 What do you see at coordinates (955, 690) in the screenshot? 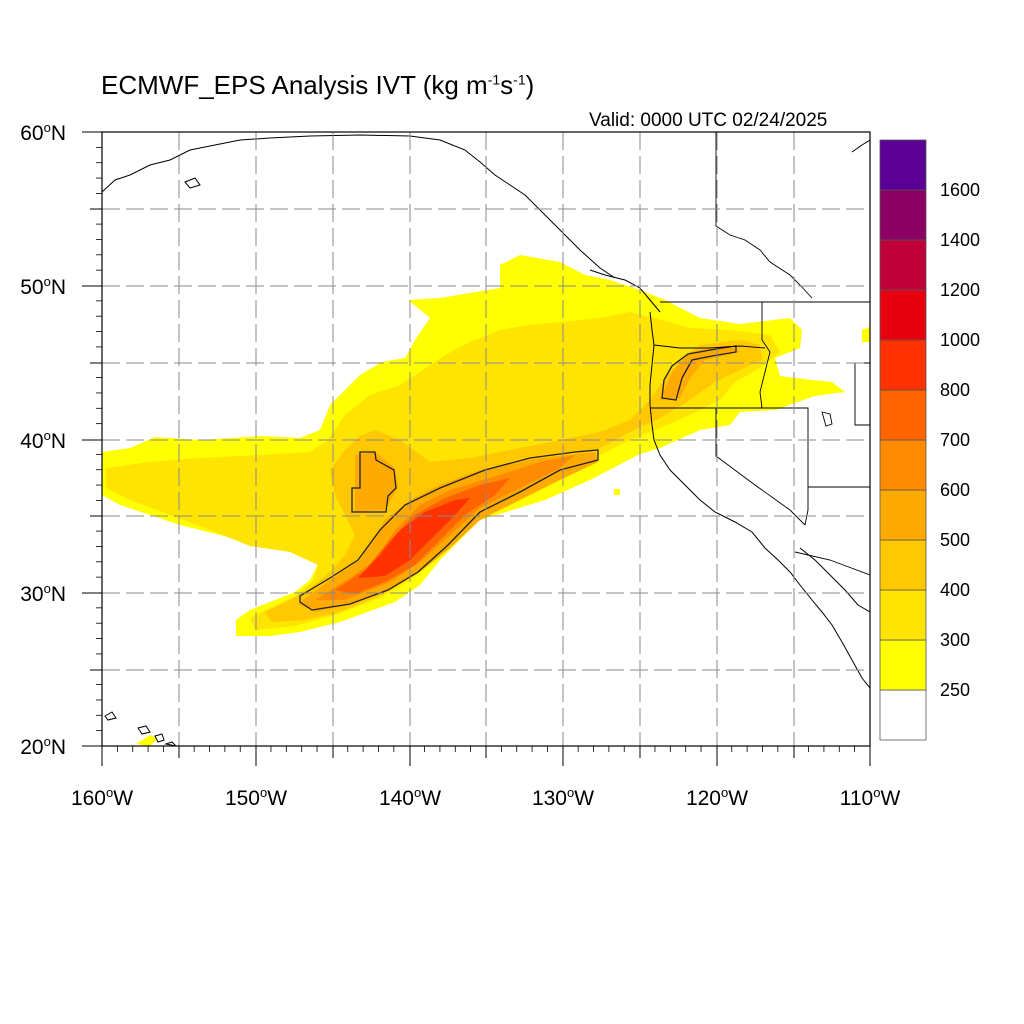
I see `colorbar-label-250: 250` at bounding box center [955, 690].